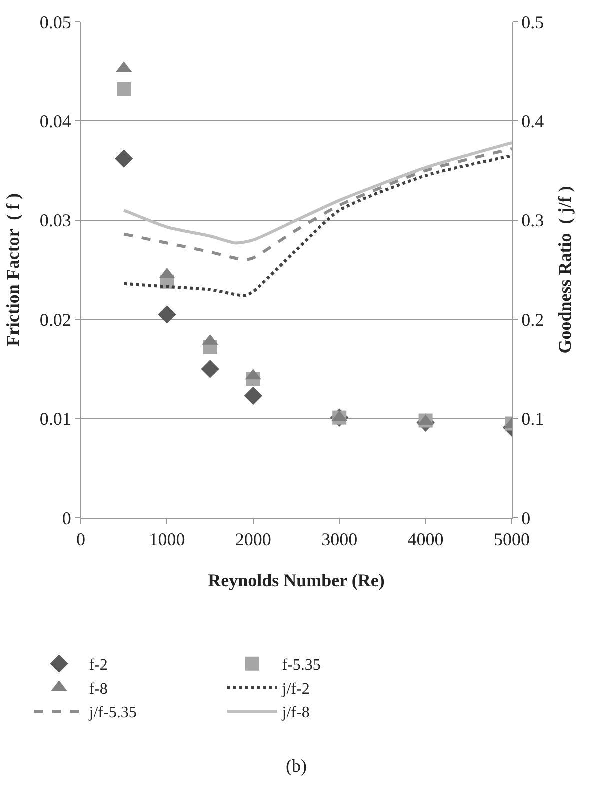 This screenshot has height=800, width=592. Describe the element at coordinates (67, 518) in the screenshot. I see `y-tick-label: 0` at that location.